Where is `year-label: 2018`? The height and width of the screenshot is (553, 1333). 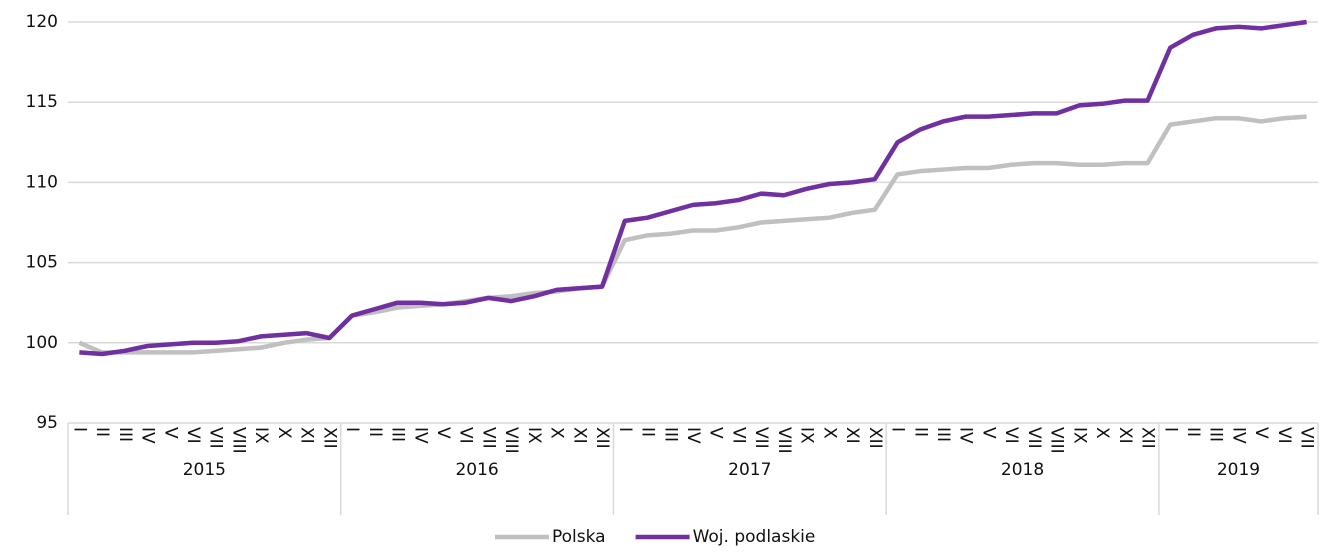
year-label: 2018 is located at coordinates (1022, 470).